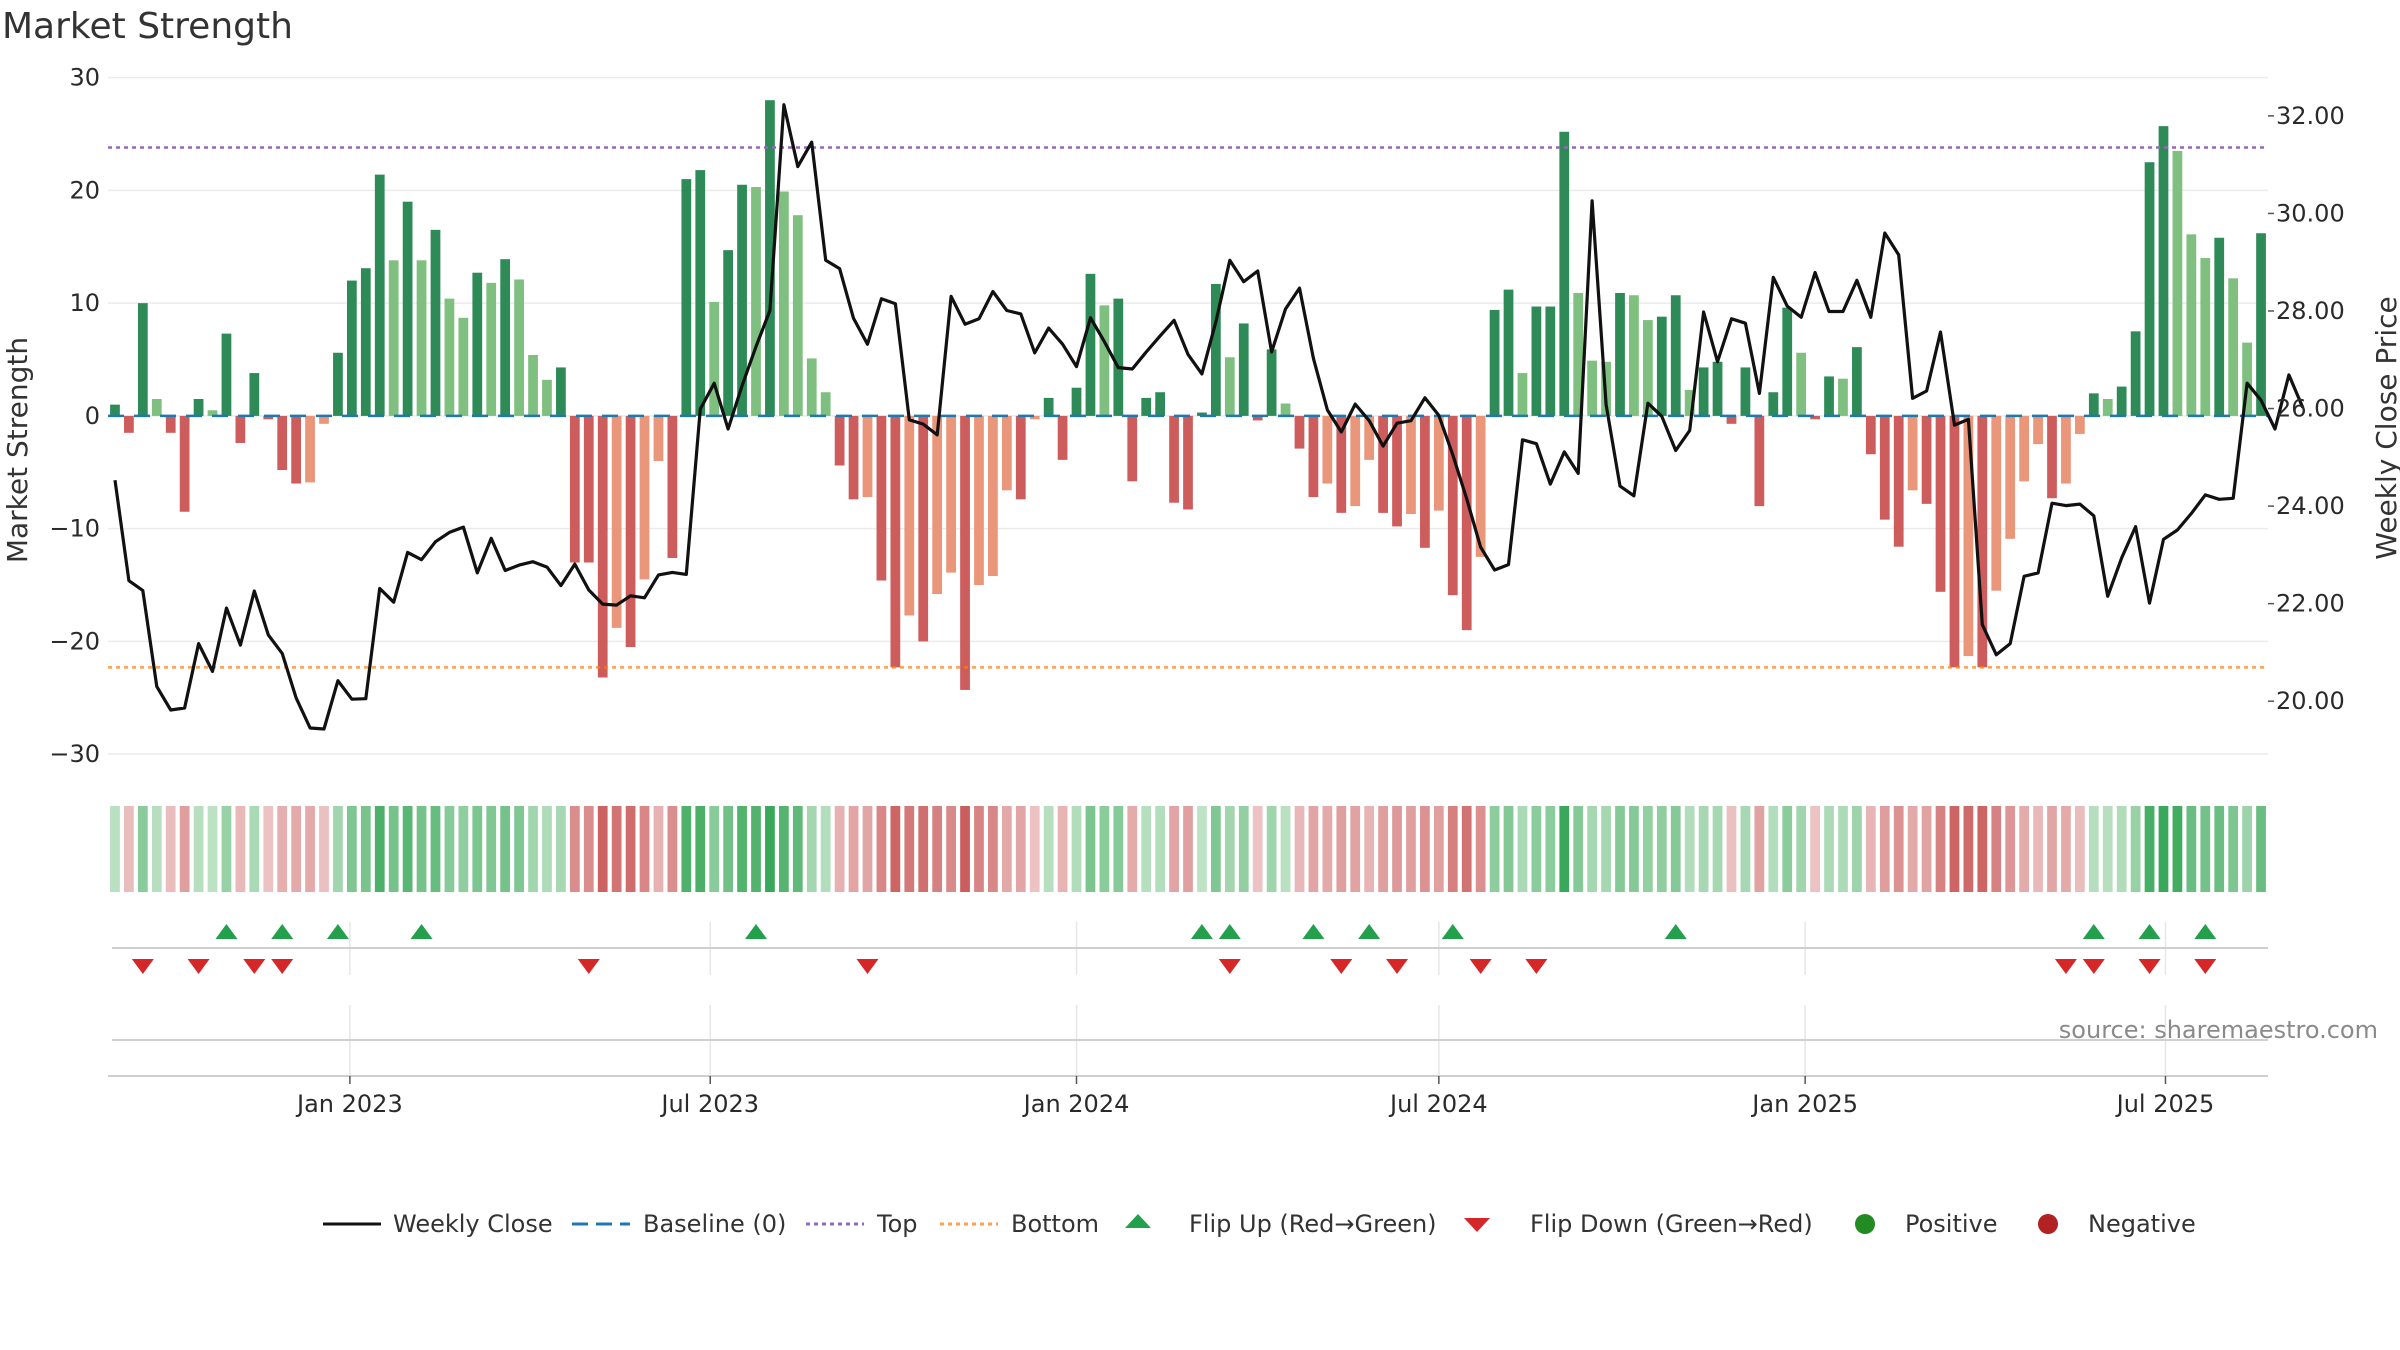 This screenshot has width=2400, height=1350. What do you see at coordinates (2310, 506) in the screenshot?
I see `y2-tick-label-4: 24.00` at bounding box center [2310, 506].